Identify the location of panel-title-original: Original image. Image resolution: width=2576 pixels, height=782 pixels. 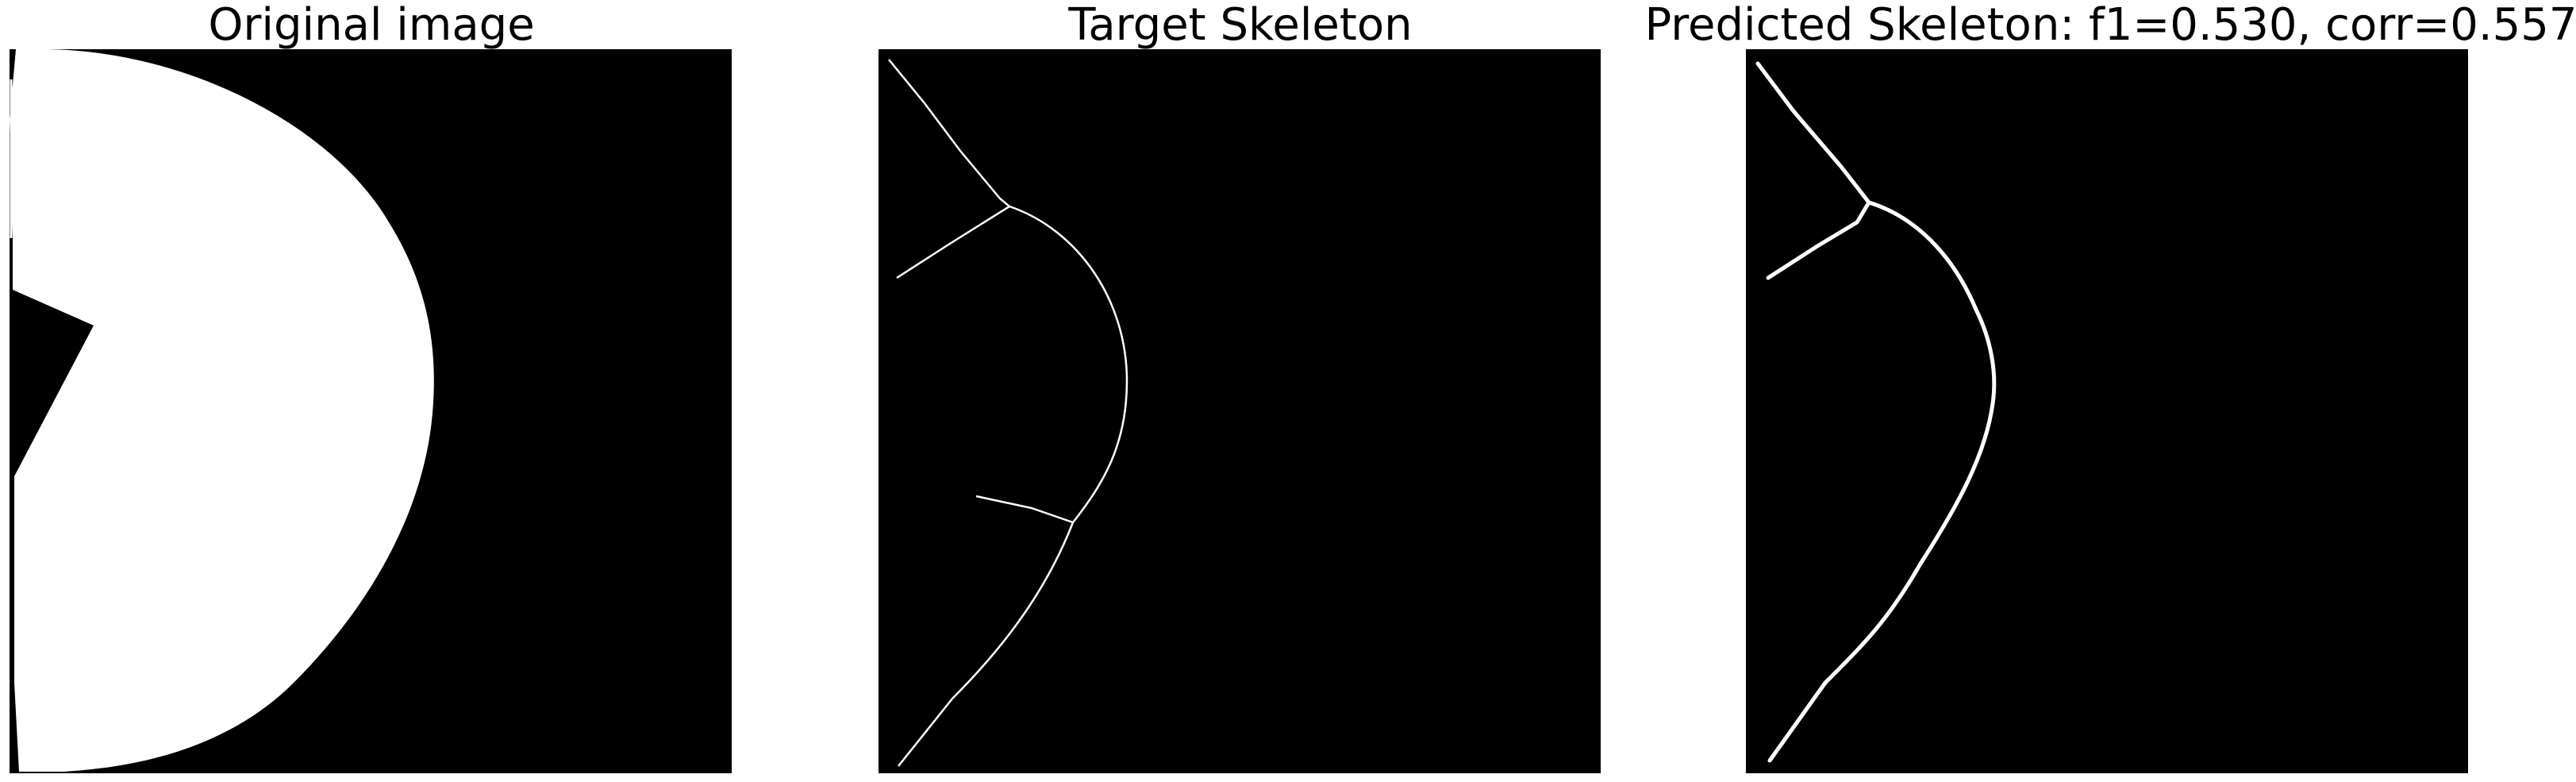
(371, 25).